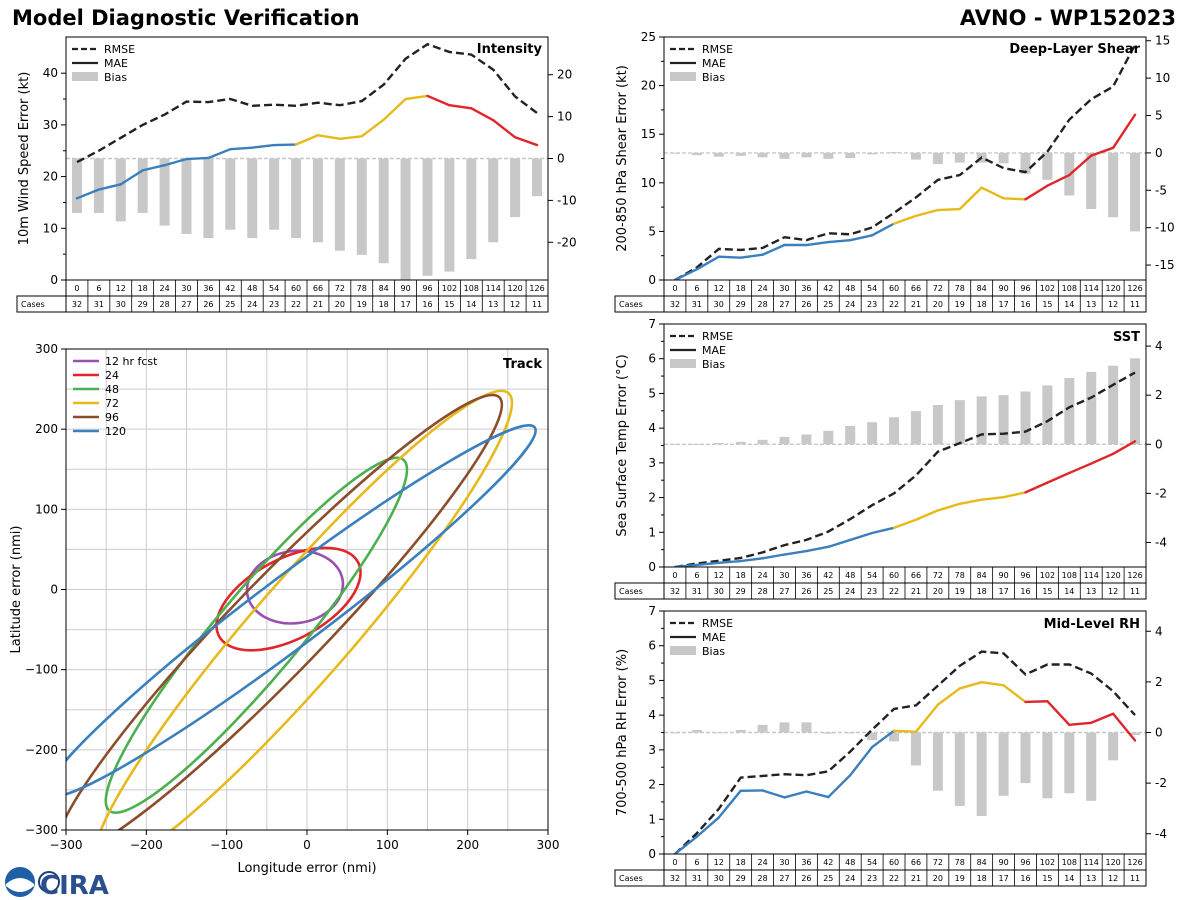 The height and width of the screenshot is (900, 1200). Describe the element at coordinates (226, 845) in the screenshot. I see `track-xtick-label: −100` at that location.